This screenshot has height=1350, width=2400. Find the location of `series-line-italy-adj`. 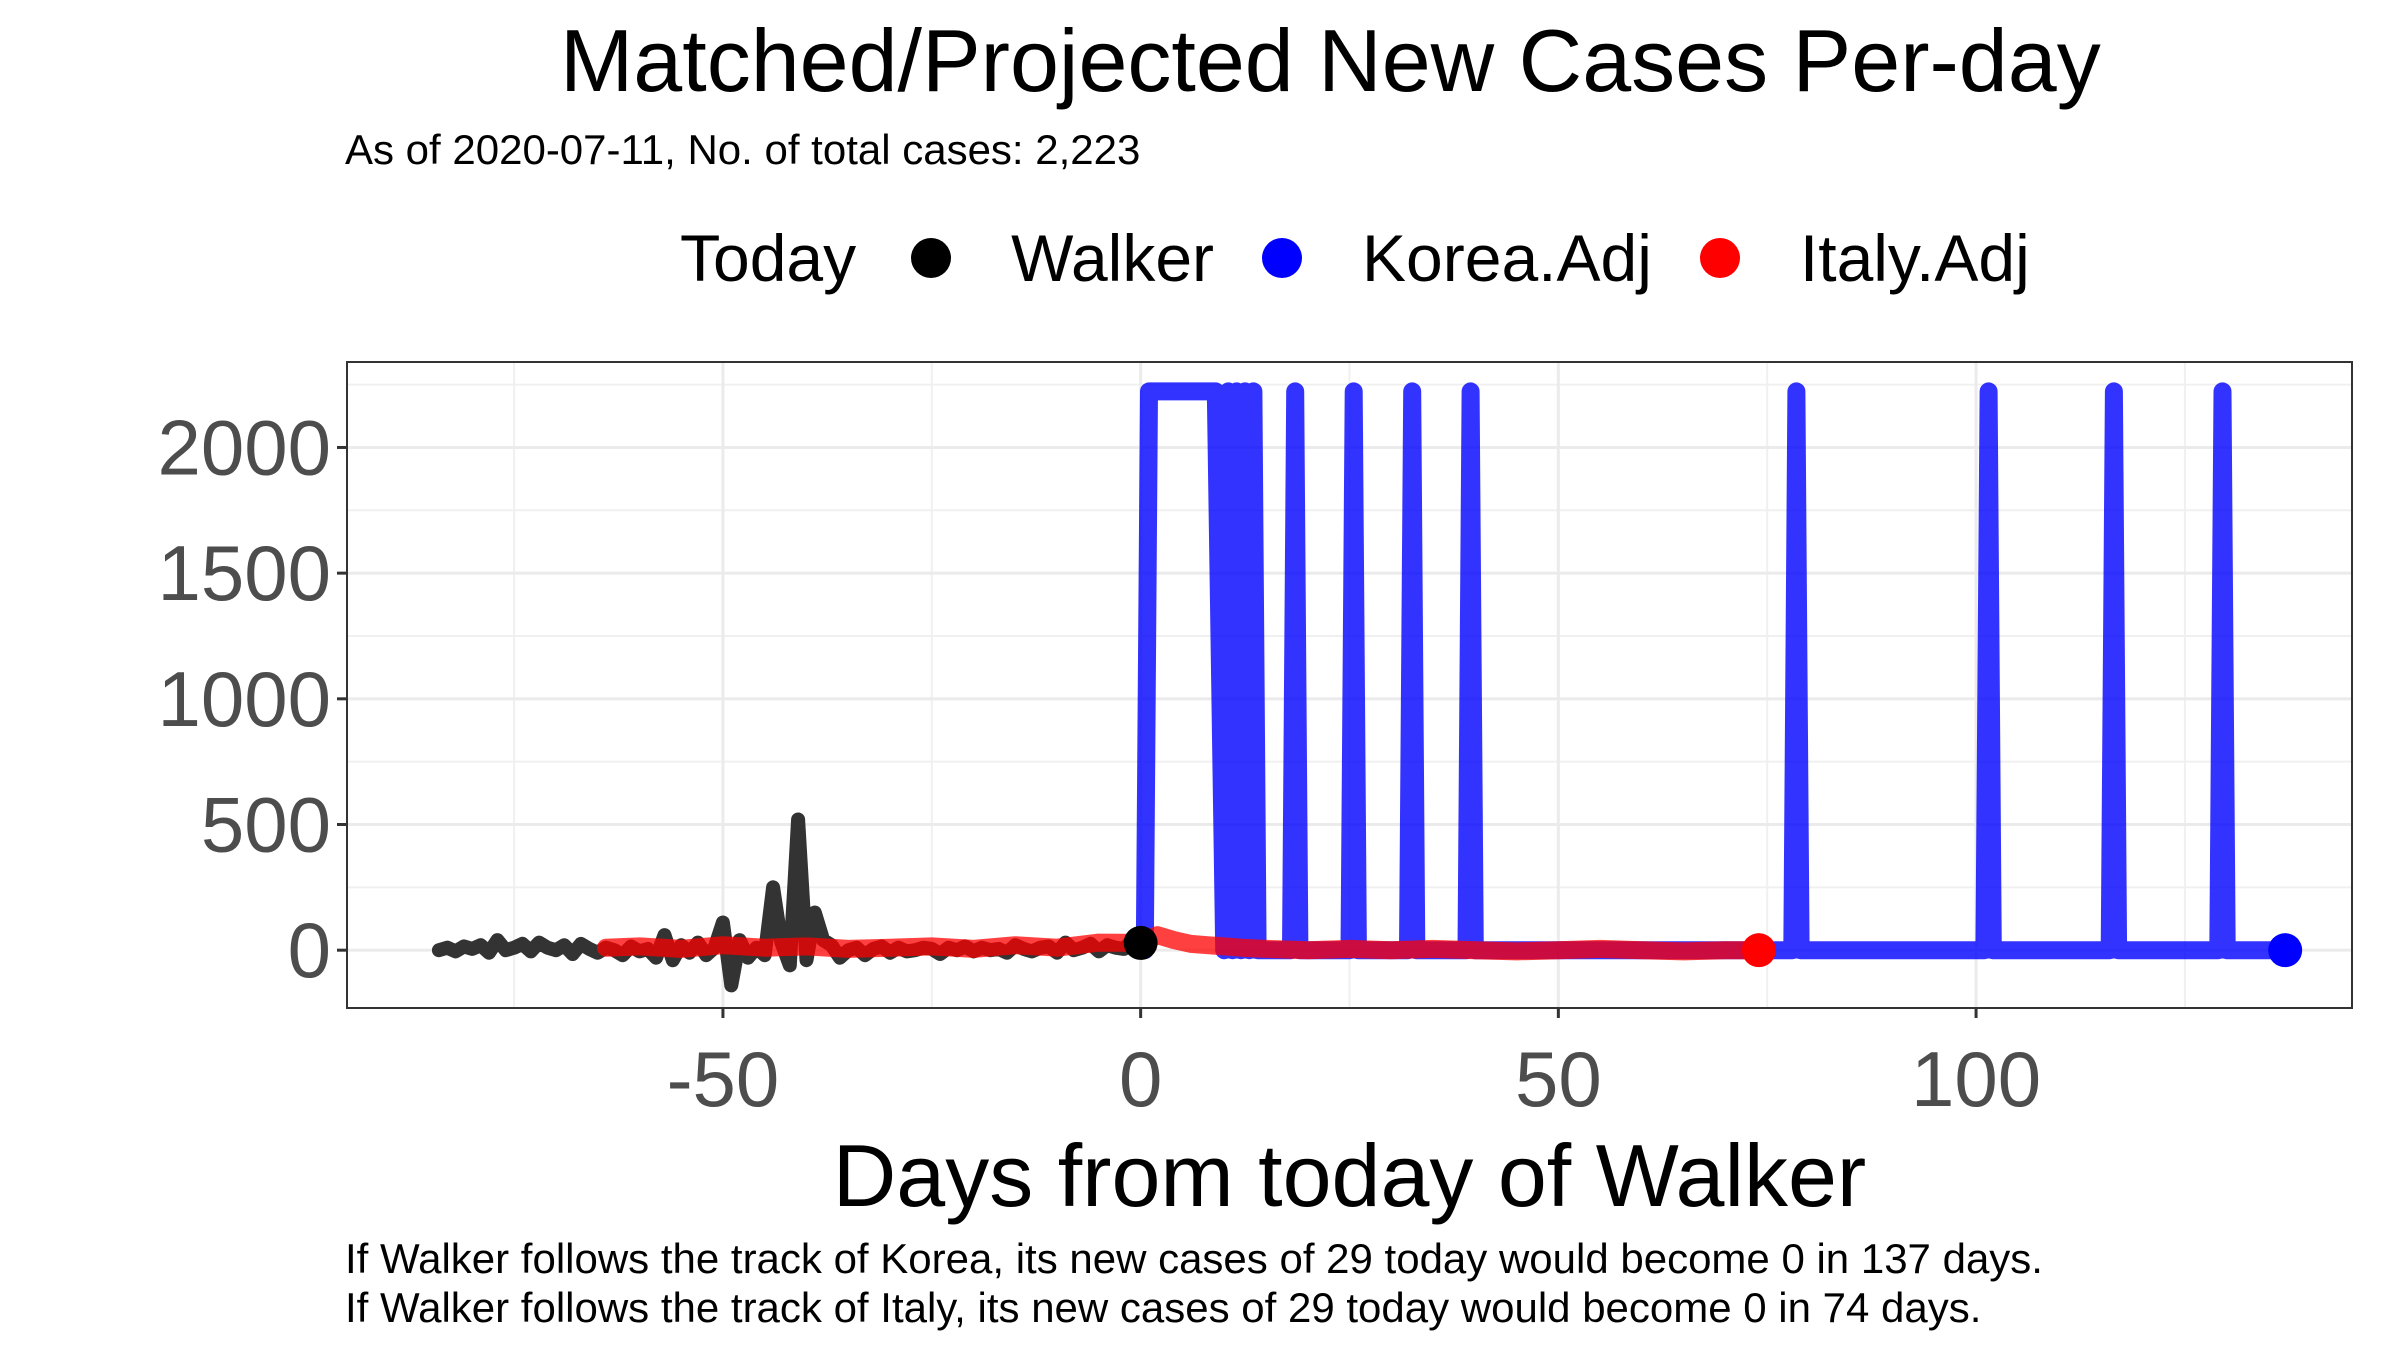

series-line-italy-adj is located at coordinates (1182, 943).